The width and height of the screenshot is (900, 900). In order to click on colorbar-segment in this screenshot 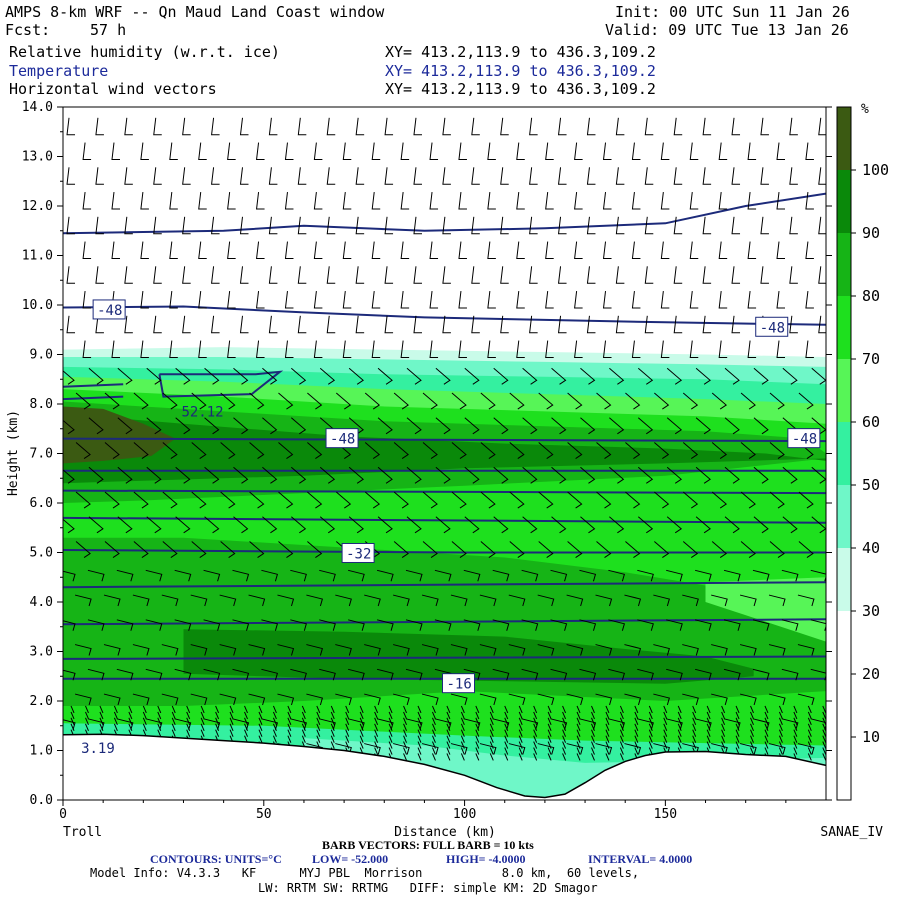, I will do `click(844, 327)`.